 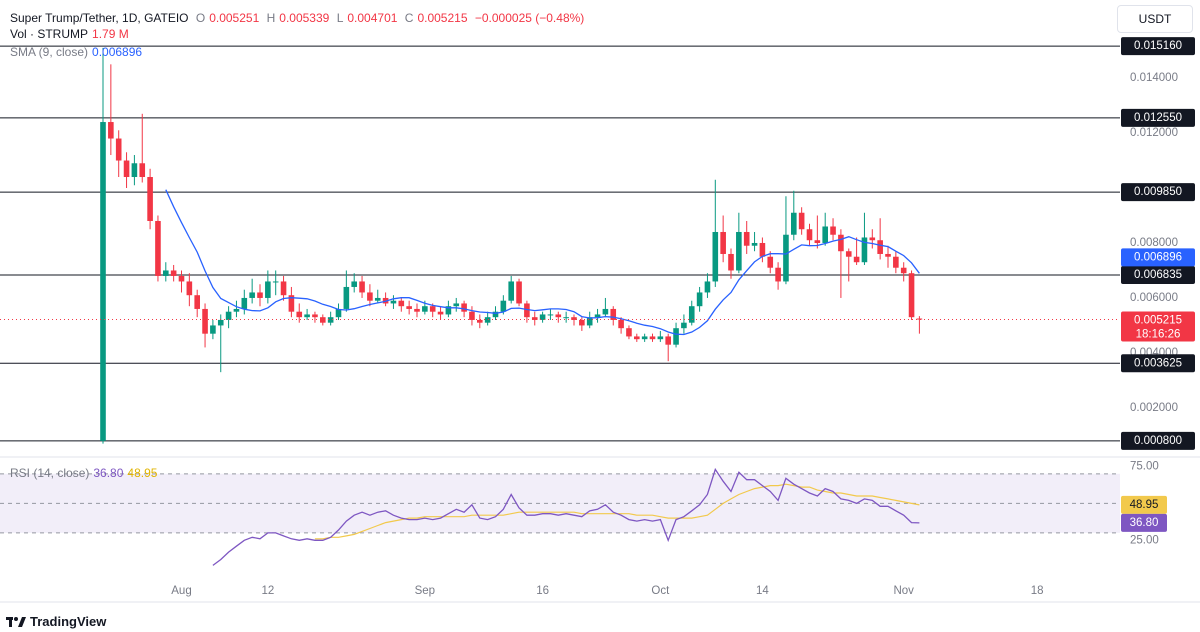 What do you see at coordinates (340, 18) in the screenshot?
I see `ohlc-letter: L` at bounding box center [340, 18].